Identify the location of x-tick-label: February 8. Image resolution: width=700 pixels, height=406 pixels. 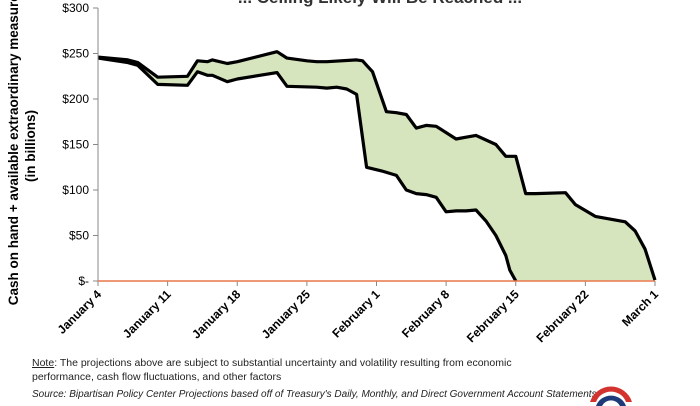
(426, 314).